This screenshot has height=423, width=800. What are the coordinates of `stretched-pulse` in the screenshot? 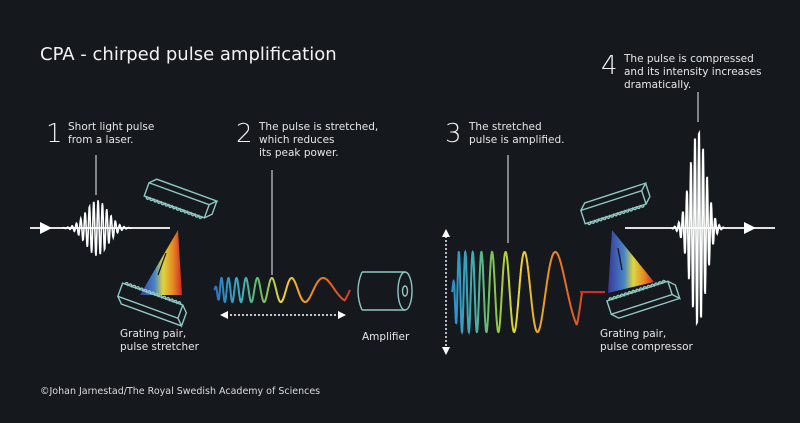 It's located at (282, 290).